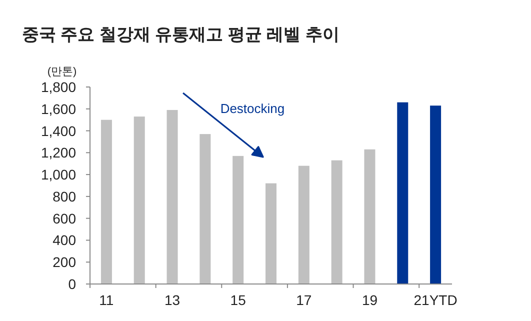 The height and width of the screenshot is (321, 531). What do you see at coordinates (436, 300) in the screenshot?
I see `x-tick-label: 21YTD` at bounding box center [436, 300].